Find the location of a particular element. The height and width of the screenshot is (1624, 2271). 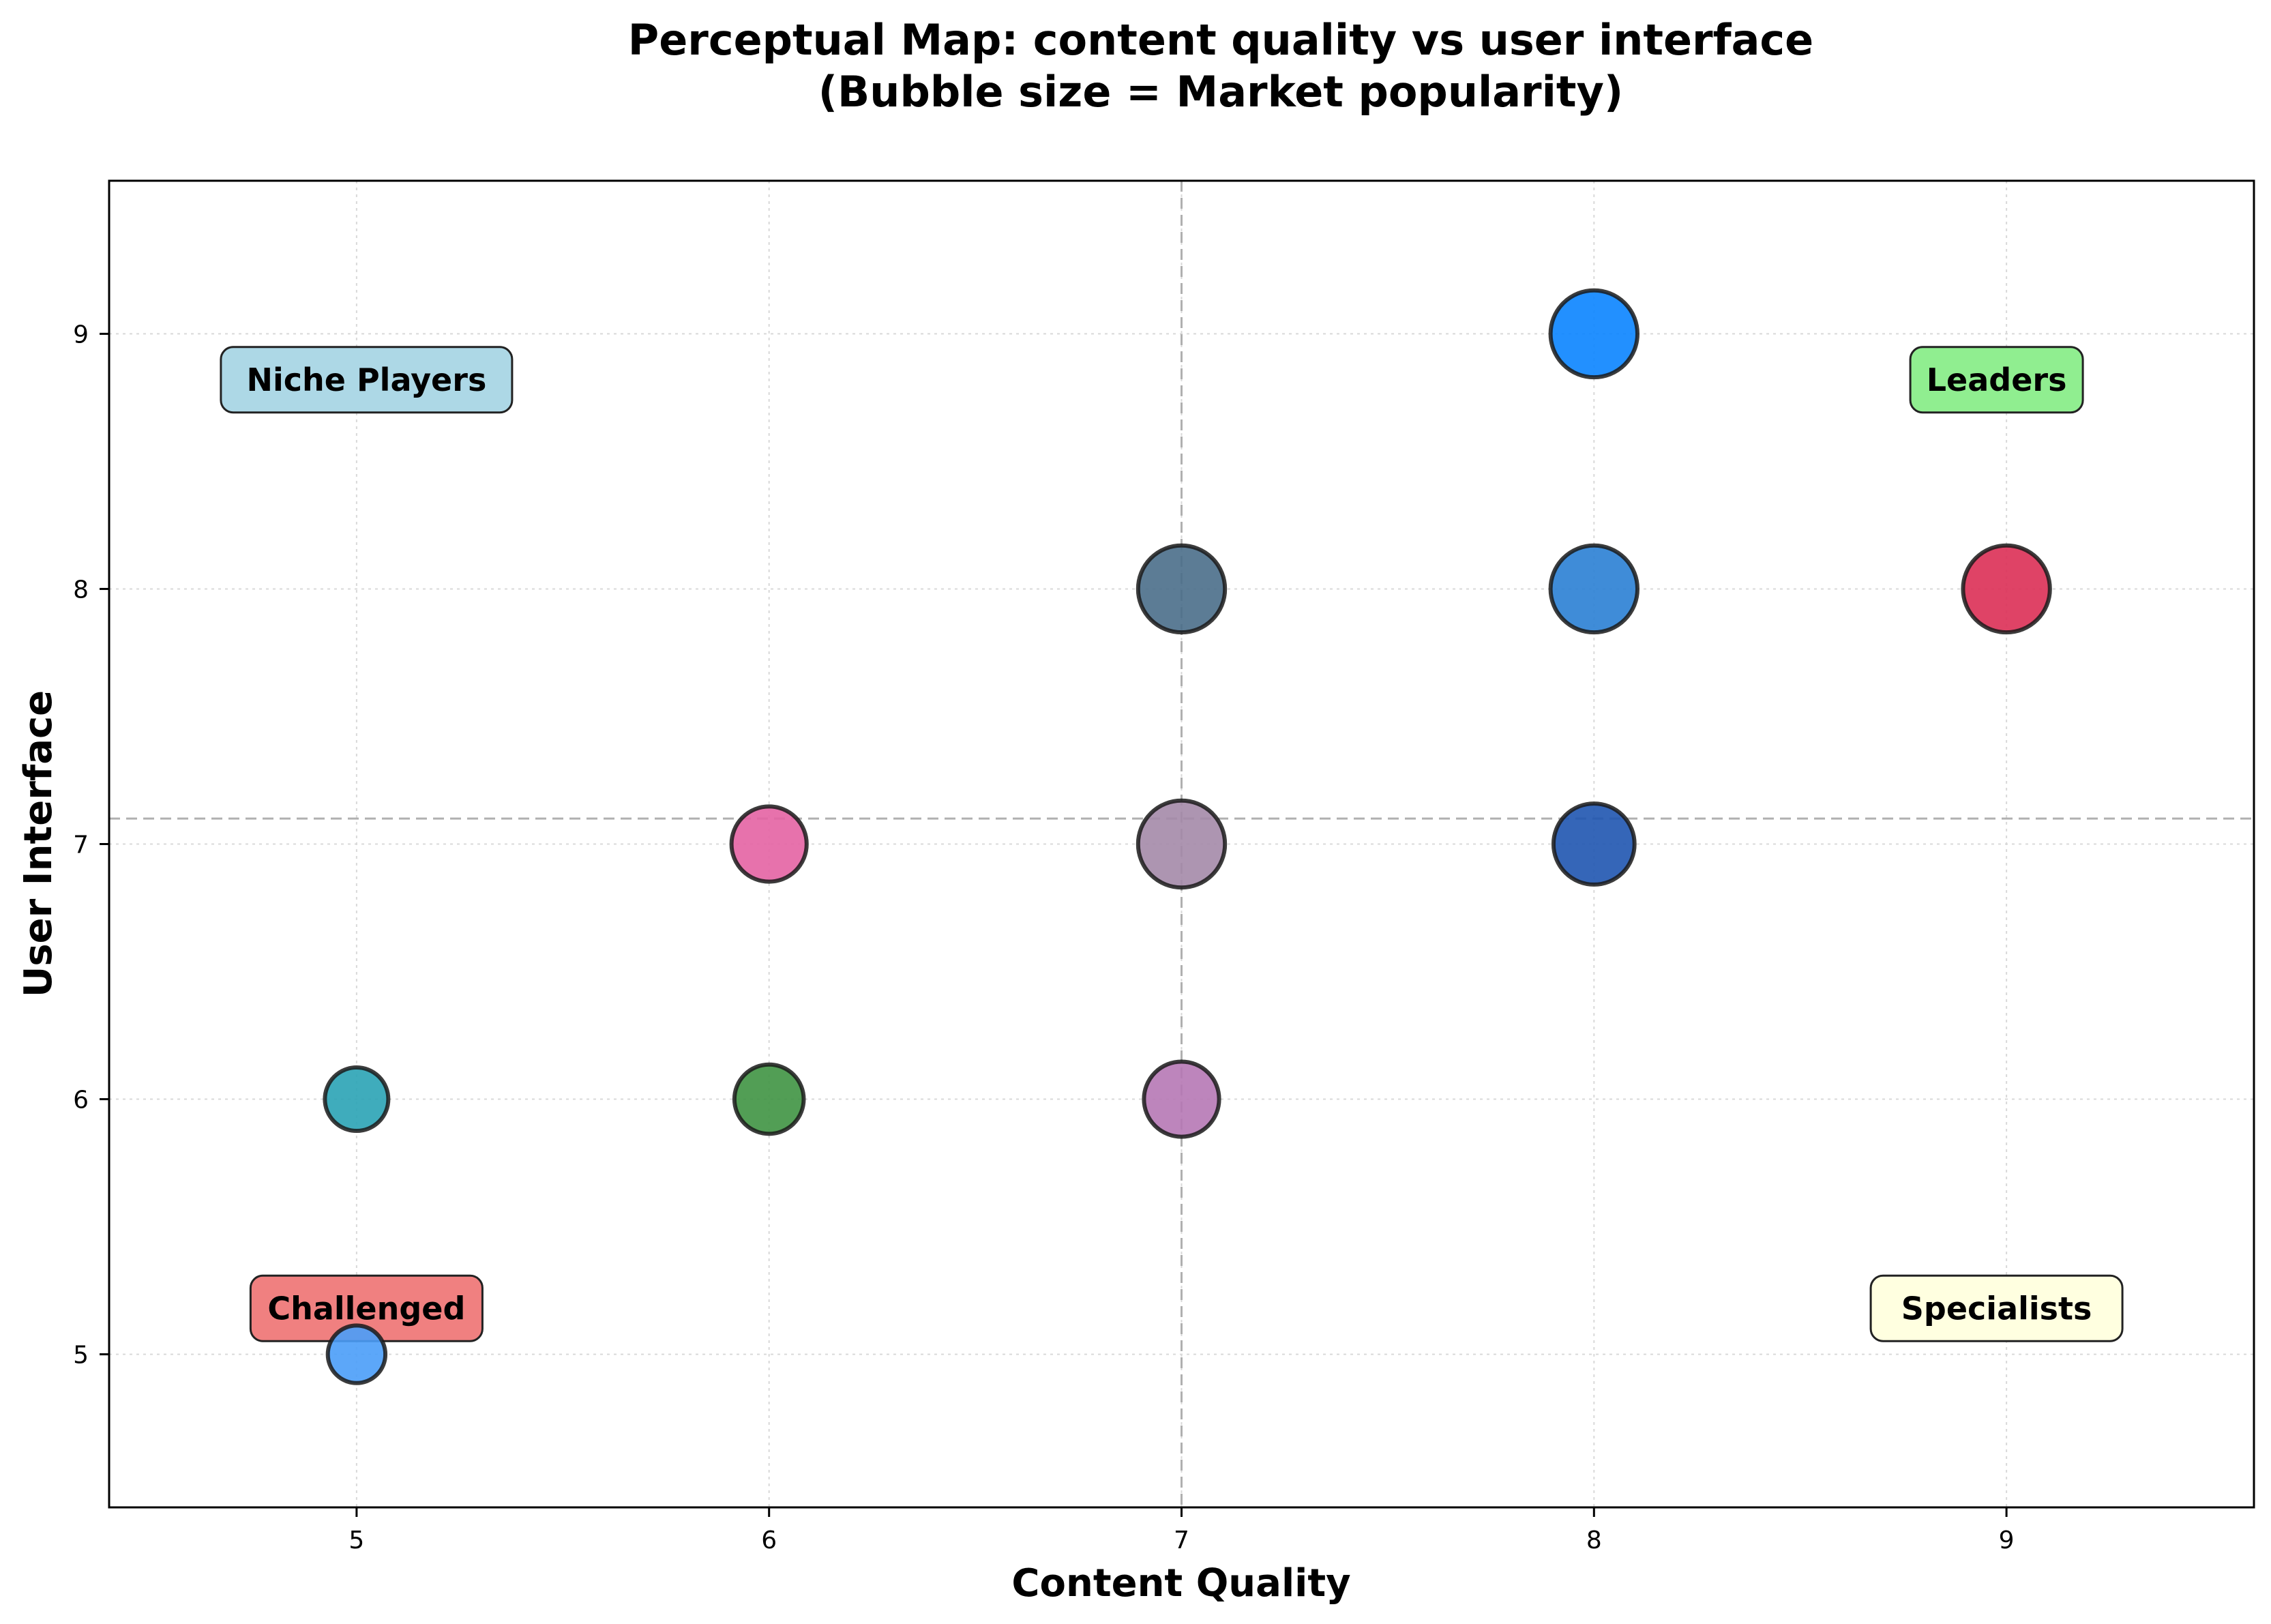

quadrant-challenged-label: Challenged is located at coordinates (366, 1308).